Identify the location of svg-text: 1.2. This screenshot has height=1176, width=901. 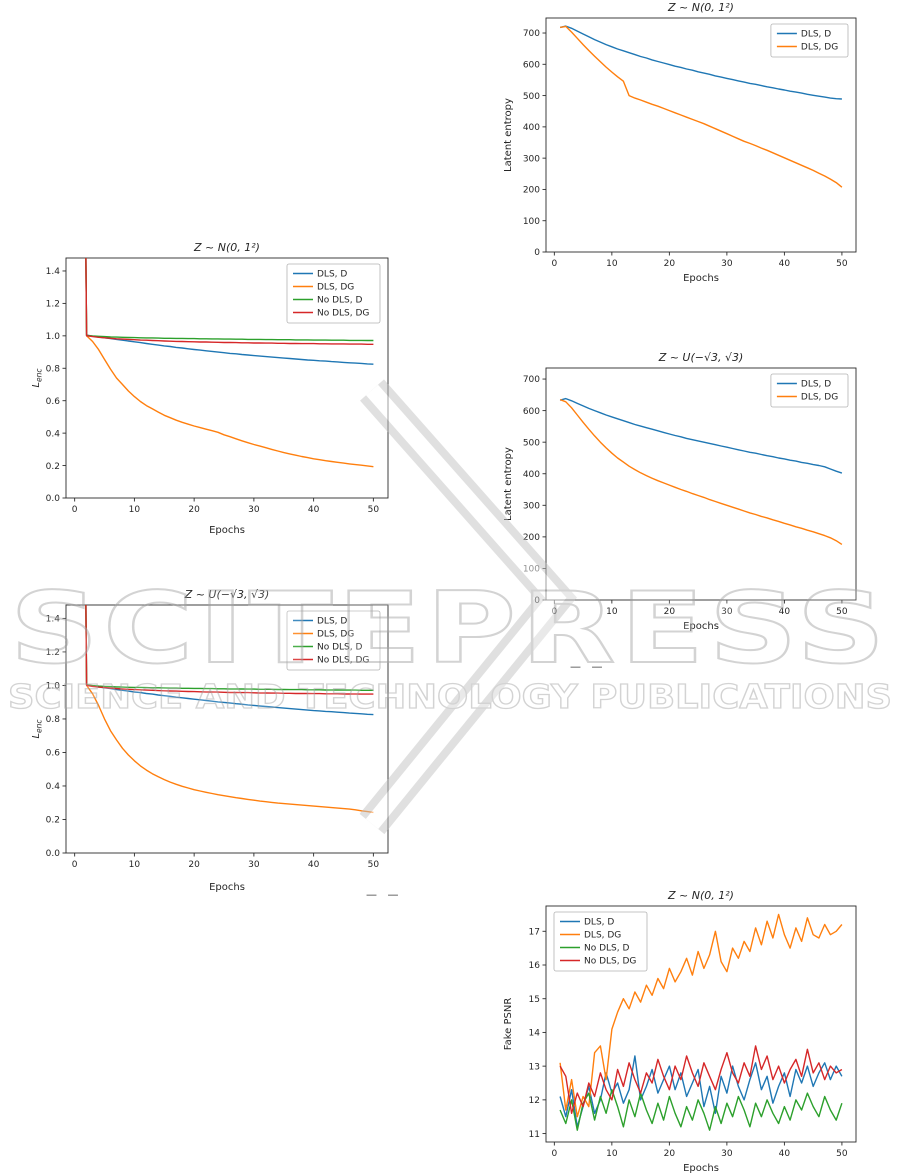
(53, 653).